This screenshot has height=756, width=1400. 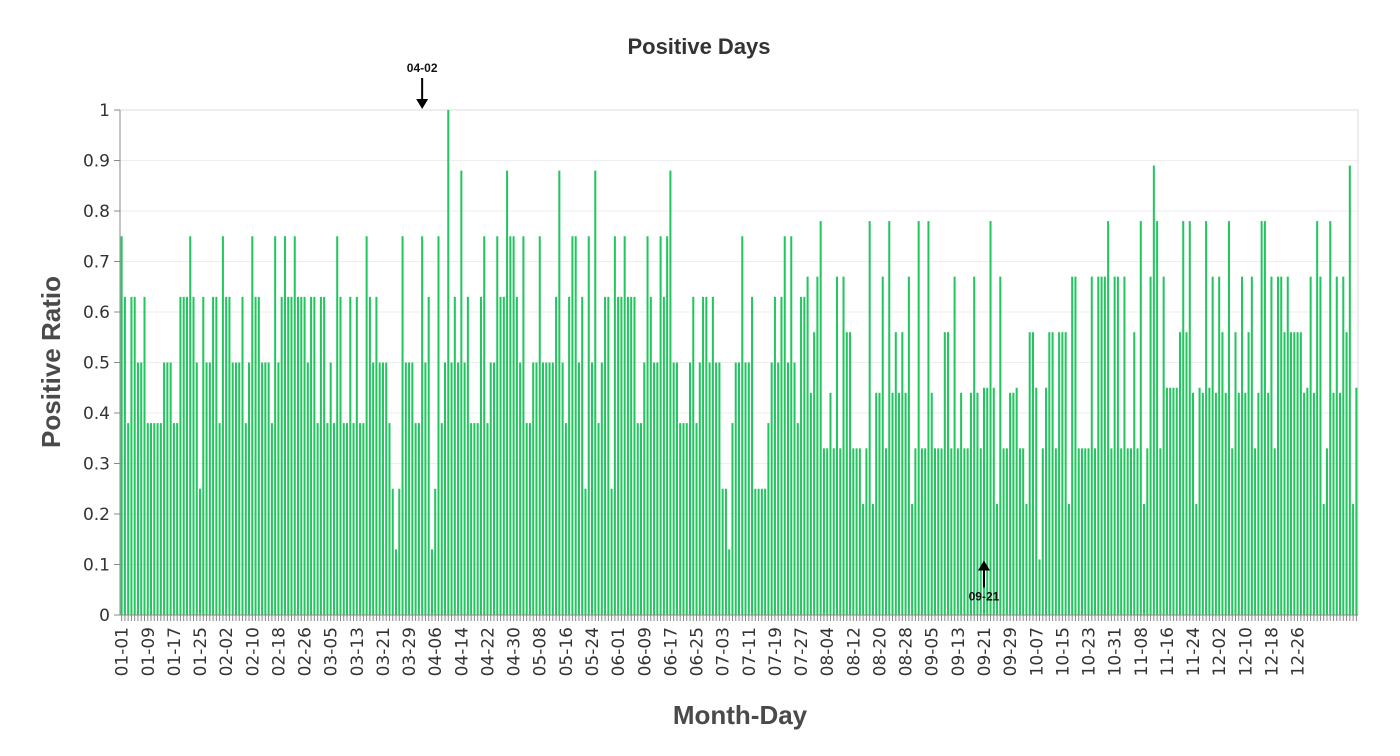 I want to click on x-tick-label: 10-31, so click(x=1116, y=651).